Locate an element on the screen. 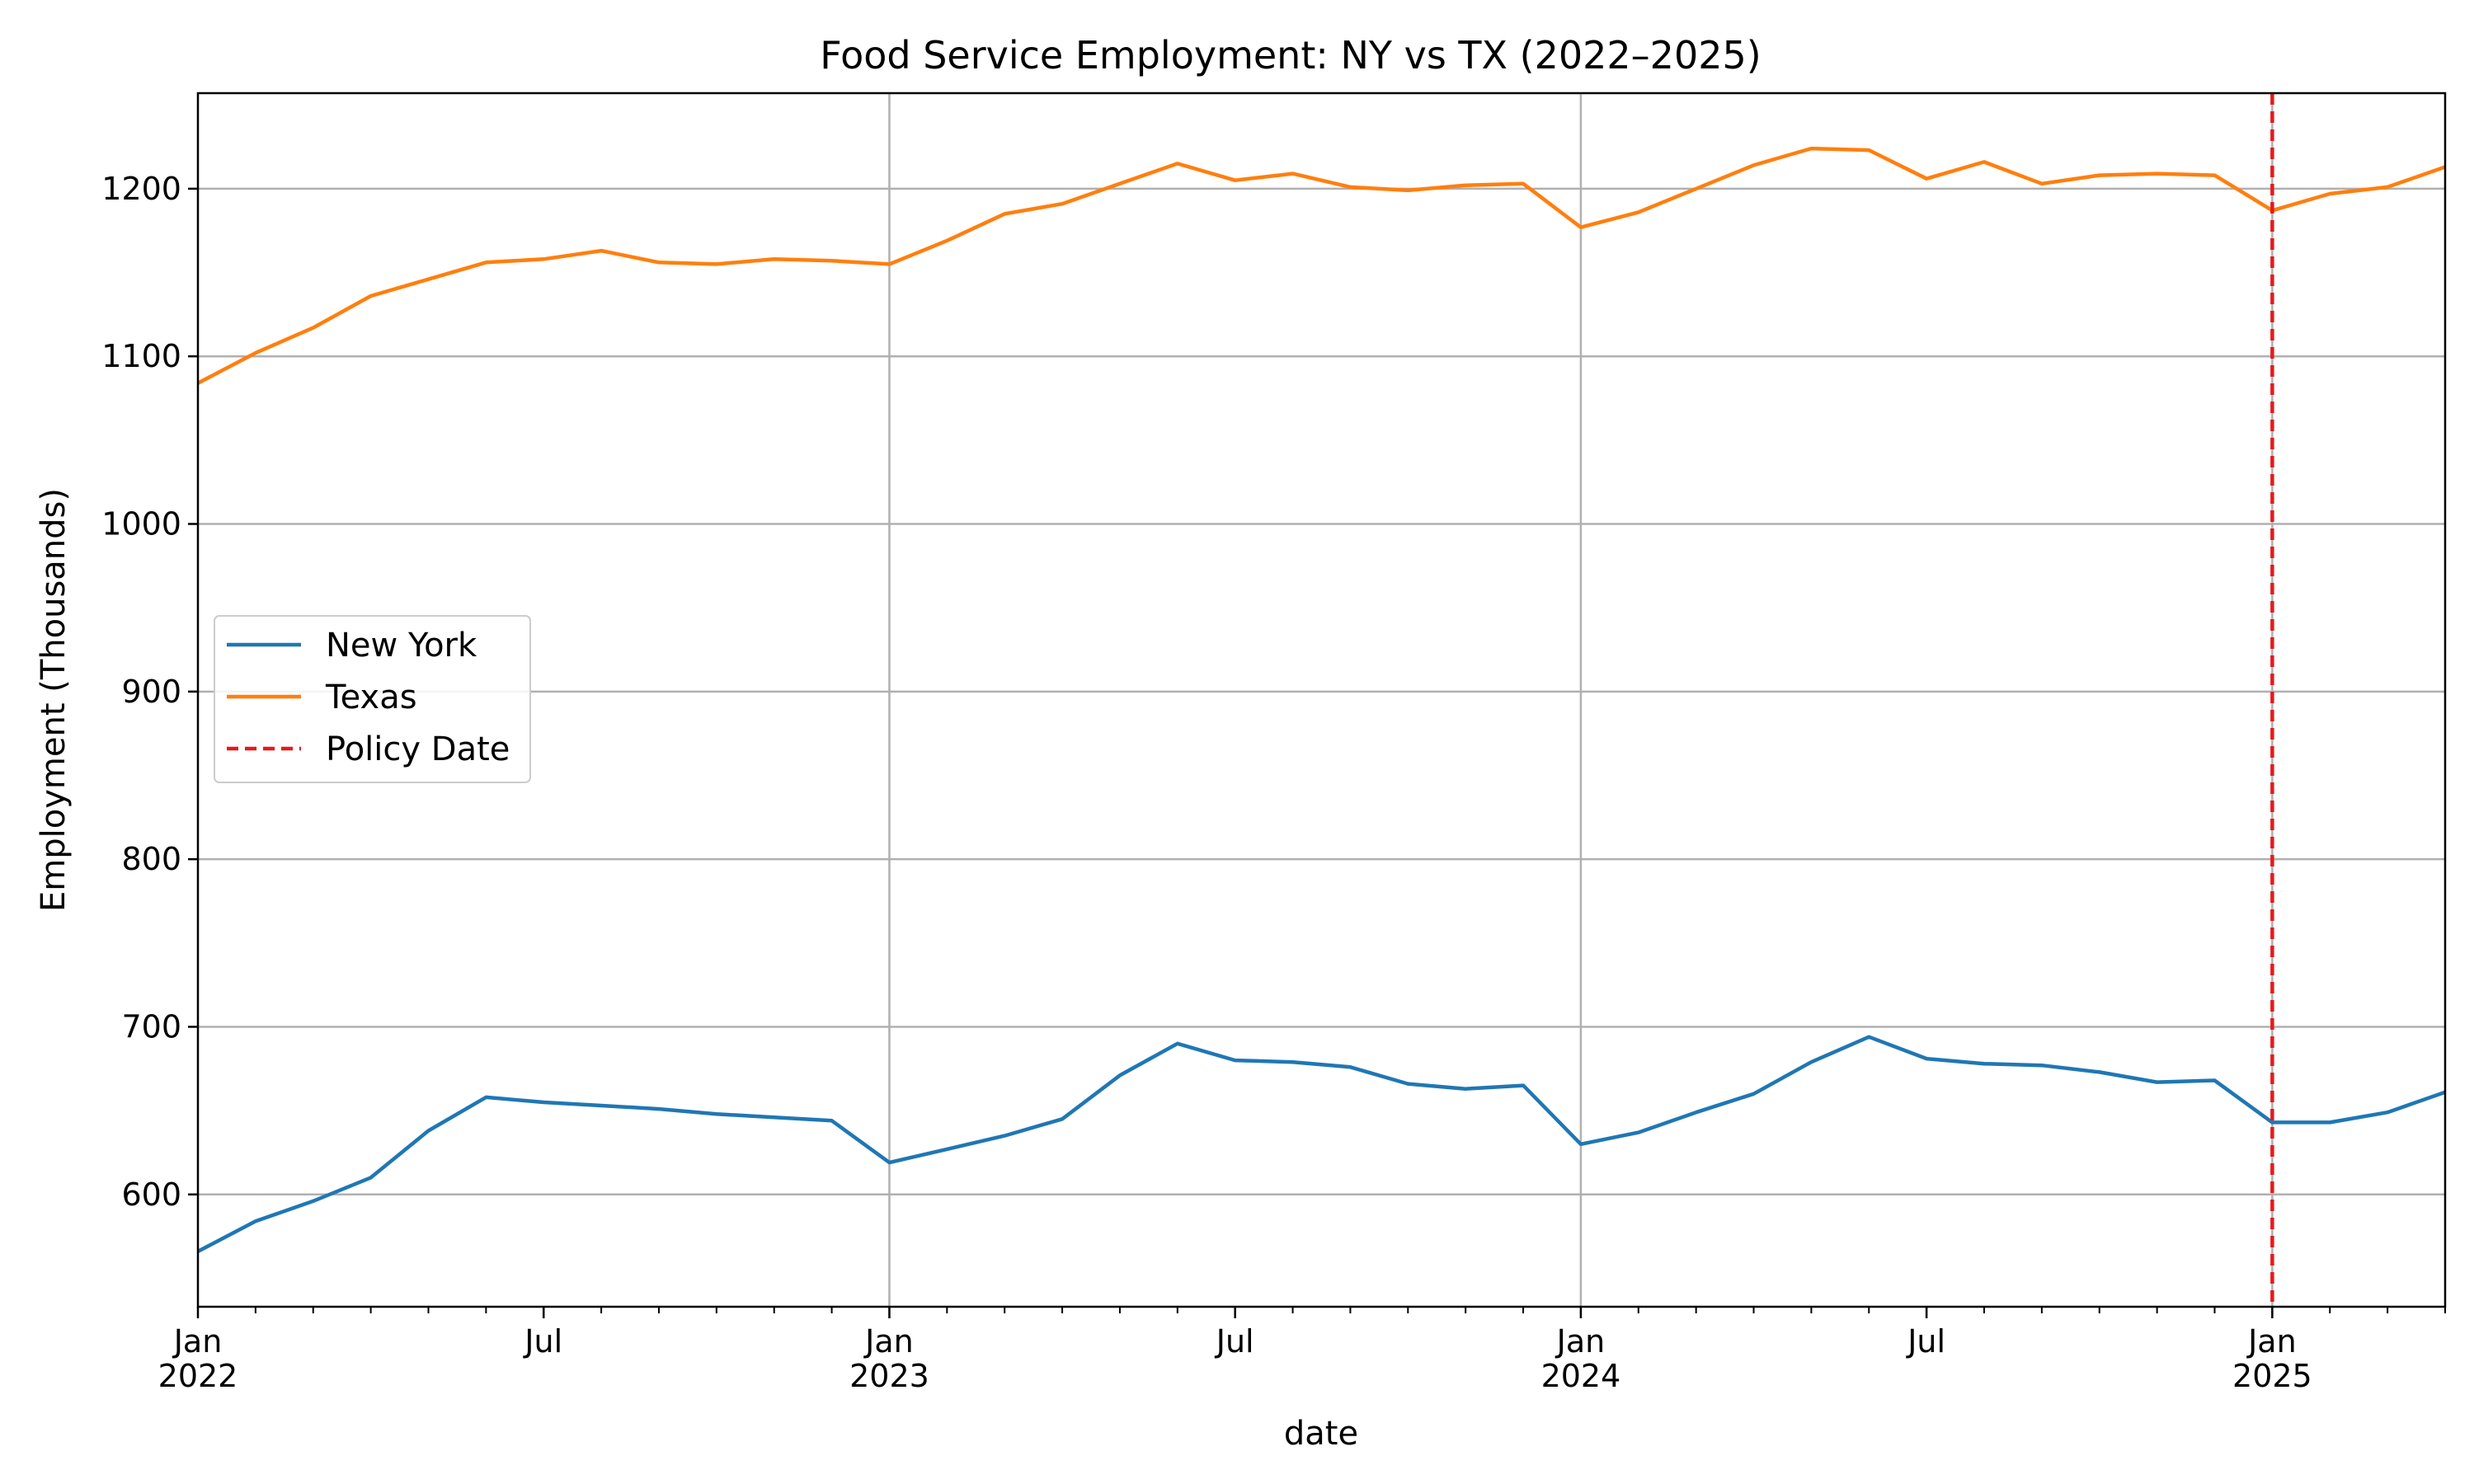 This screenshot has height=1484, width=2474. y-tick-label: 900 is located at coordinates (151, 692).